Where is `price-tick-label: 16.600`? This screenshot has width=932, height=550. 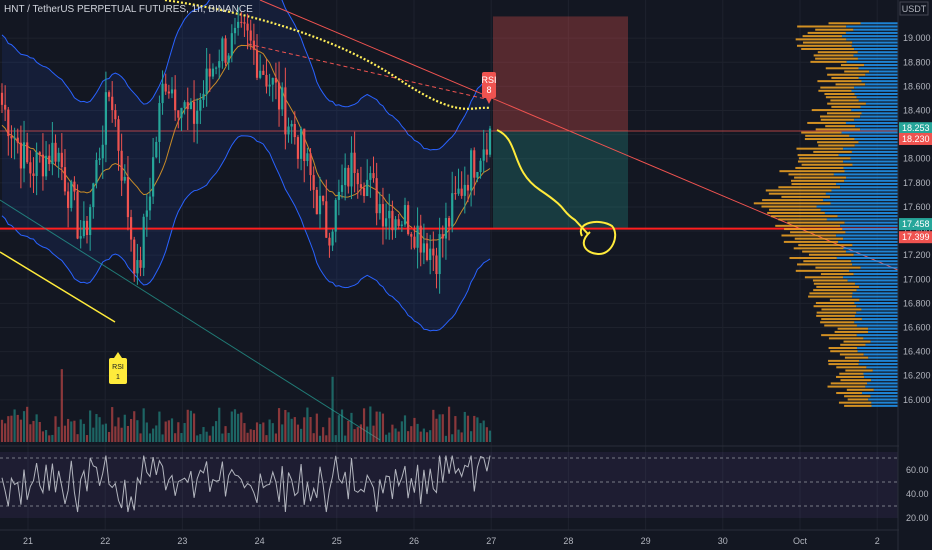 price-tick-label: 16.600 is located at coordinates (917, 328).